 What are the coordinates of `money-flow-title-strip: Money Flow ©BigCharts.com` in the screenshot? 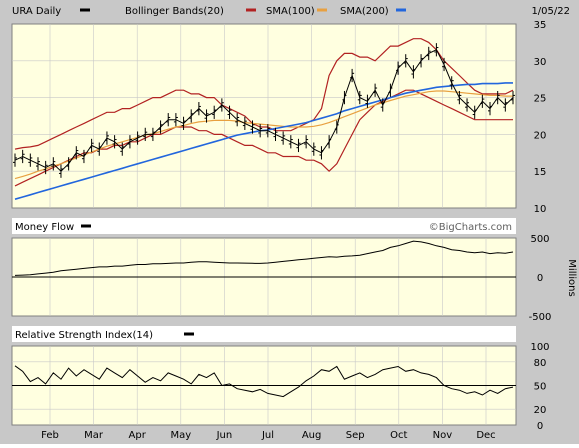 It's located at (264, 226).